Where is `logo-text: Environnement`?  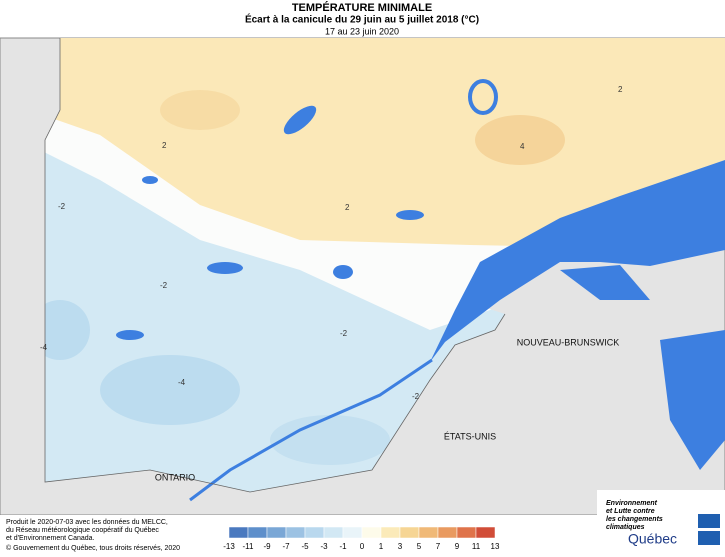
logo-text: Environnement is located at coordinates (632, 503).